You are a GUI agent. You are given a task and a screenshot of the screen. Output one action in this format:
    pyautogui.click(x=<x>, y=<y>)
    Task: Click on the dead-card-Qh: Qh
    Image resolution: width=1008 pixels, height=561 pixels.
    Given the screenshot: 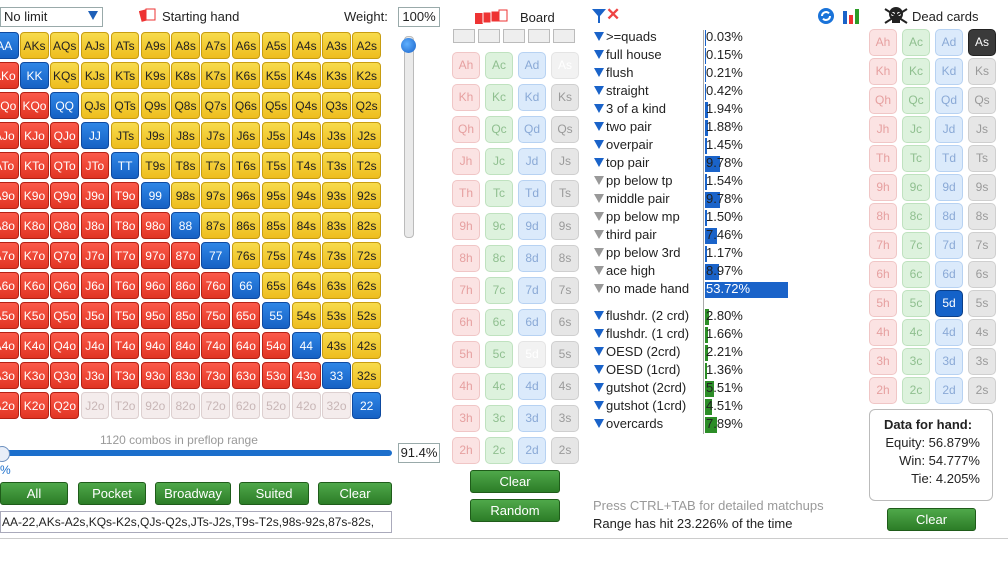 What is the action you would take?
    pyautogui.click(x=883, y=100)
    